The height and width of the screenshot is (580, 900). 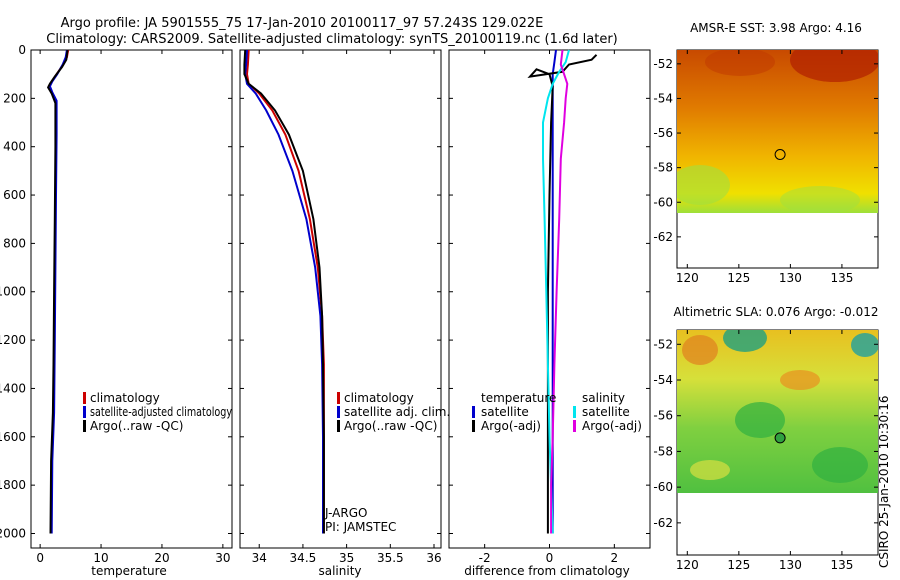 I want to click on annotation-pi: PI: JAMSTEC, so click(x=360, y=527).